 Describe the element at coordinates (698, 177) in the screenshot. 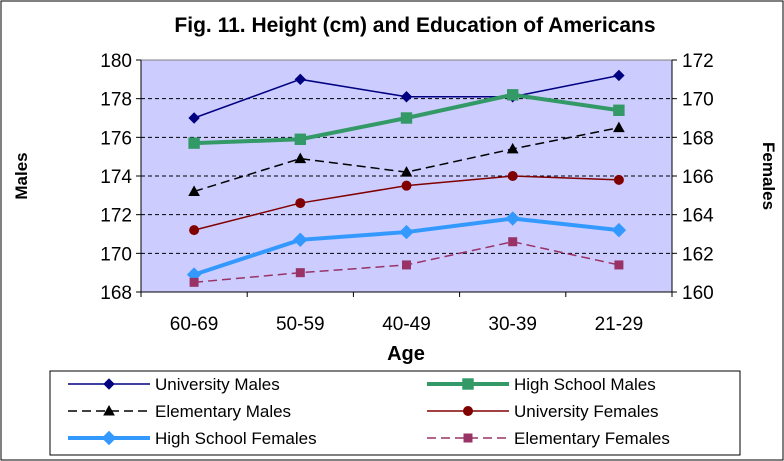

I see `y-tick-label-right: 166` at that location.